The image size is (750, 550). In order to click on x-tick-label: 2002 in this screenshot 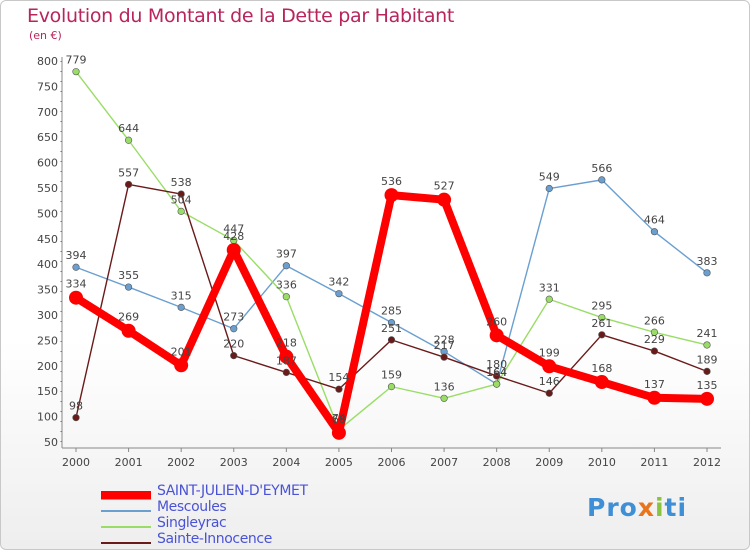, I will do `click(181, 462)`.